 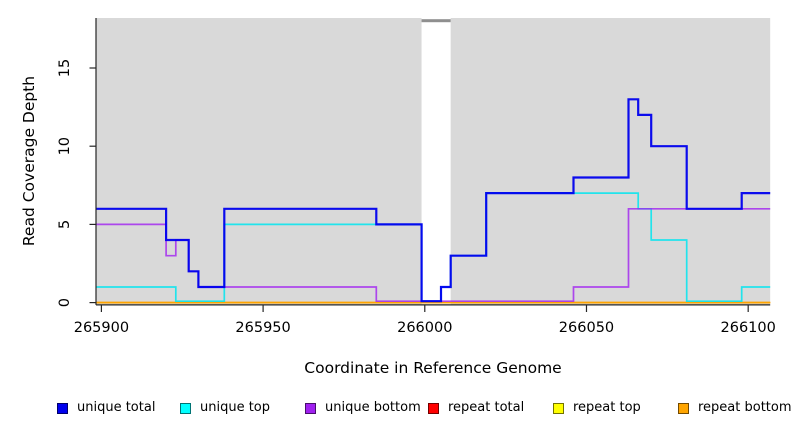 I want to click on coverage-gap-marker, so click(x=436, y=21).